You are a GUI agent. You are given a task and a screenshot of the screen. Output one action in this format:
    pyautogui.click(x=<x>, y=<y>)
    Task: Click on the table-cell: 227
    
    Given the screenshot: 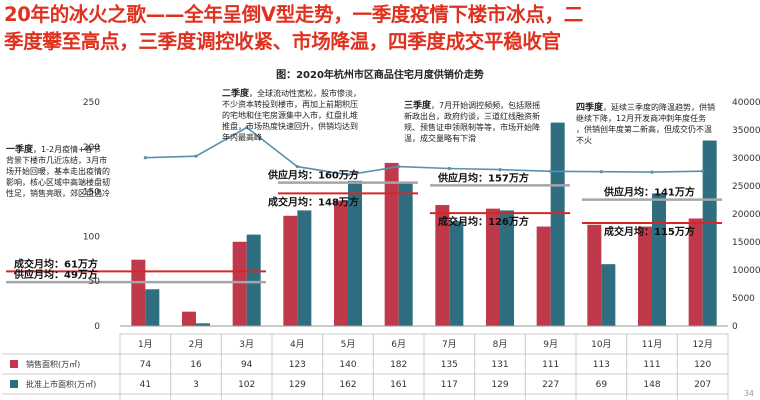 What is the action you would take?
    pyautogui.click(x=550, y=385)
    